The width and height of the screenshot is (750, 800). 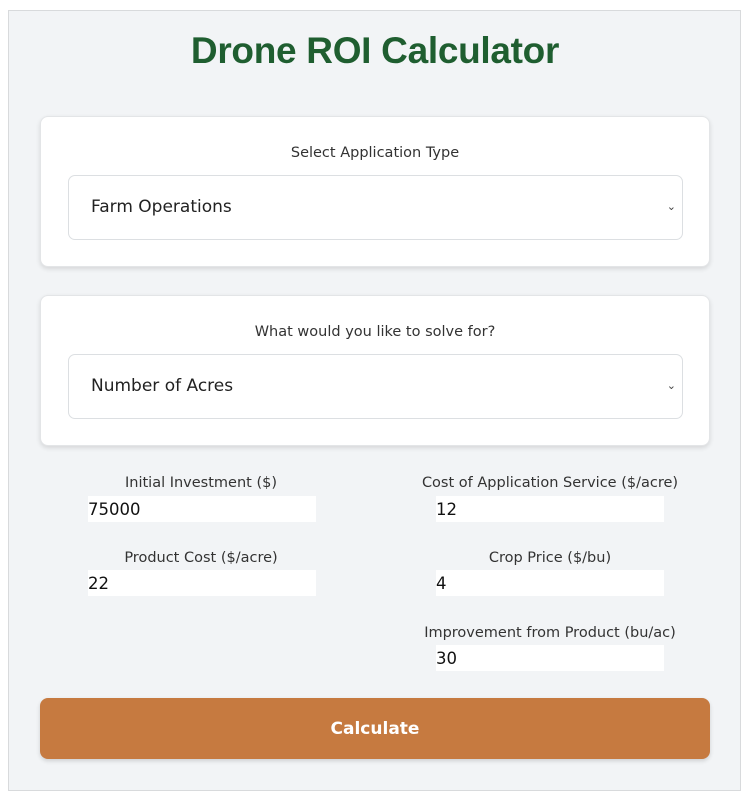 I want to click on product-cost-label: Product Cost ($/acre), so click(x=201, y=558).